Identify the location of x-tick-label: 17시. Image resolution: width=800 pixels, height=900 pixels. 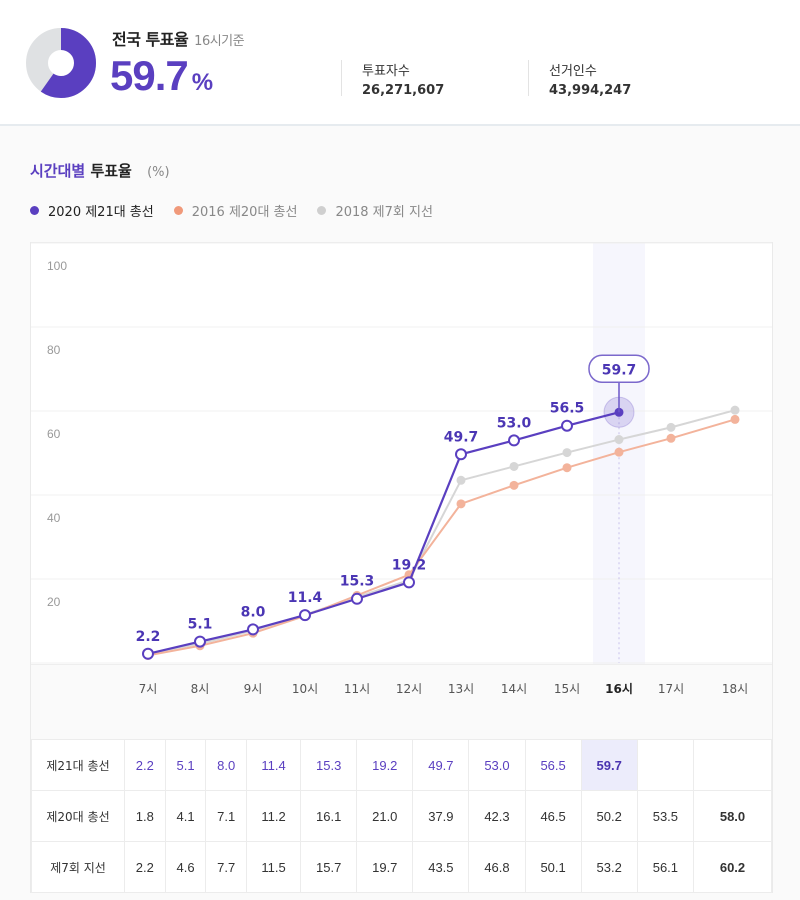
(671, 689).